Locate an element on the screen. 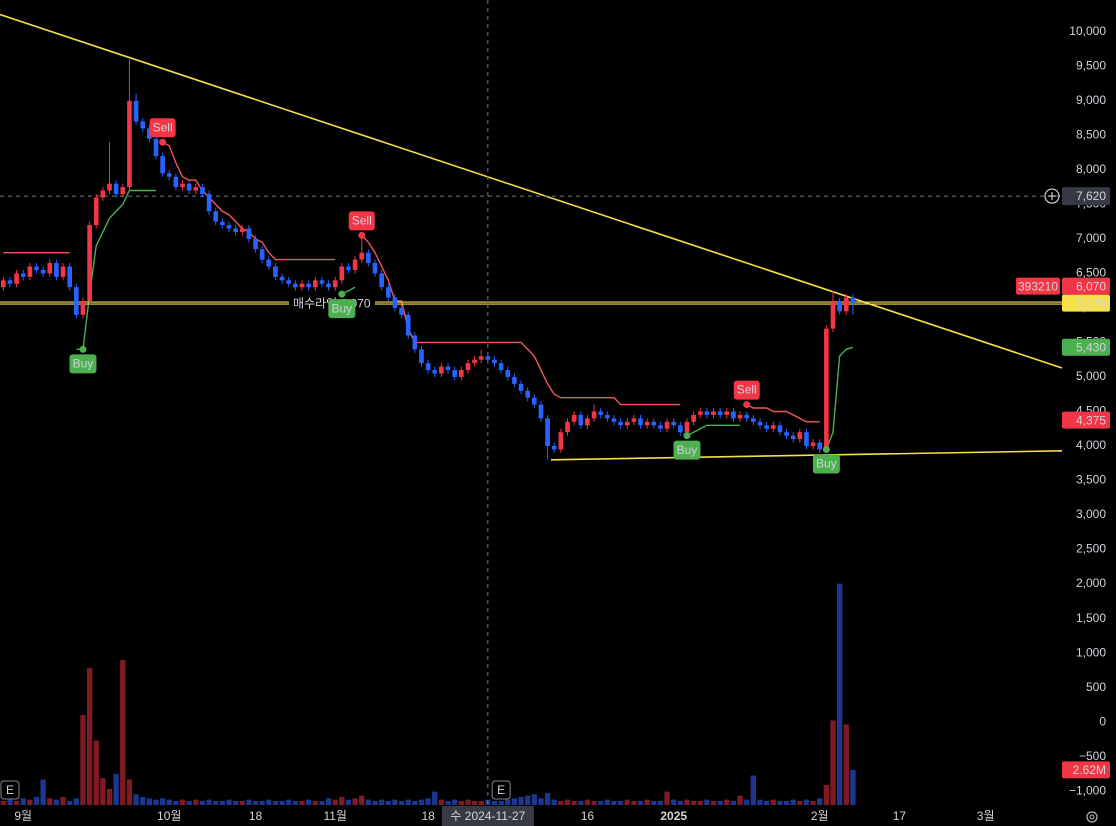 The width and height of the screenshot is (1116, 826). settings-icon is located at coordinates (1092, 817).